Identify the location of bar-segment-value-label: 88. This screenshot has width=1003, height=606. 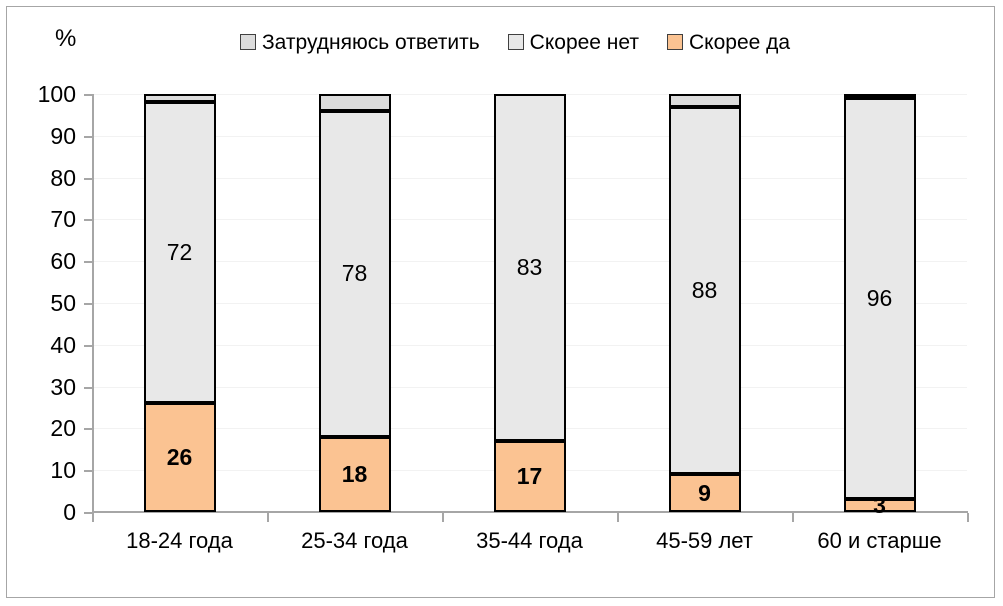
(704, 289).